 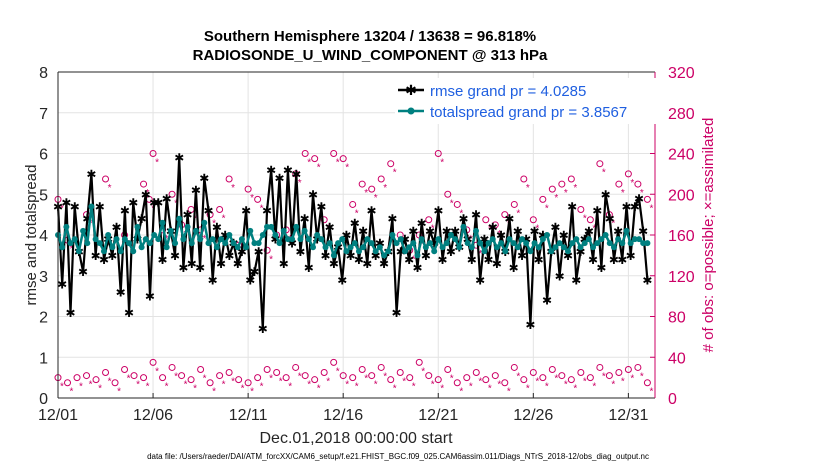 I want to click on x-tick-label: 12/26, so click(x=533, y=415).